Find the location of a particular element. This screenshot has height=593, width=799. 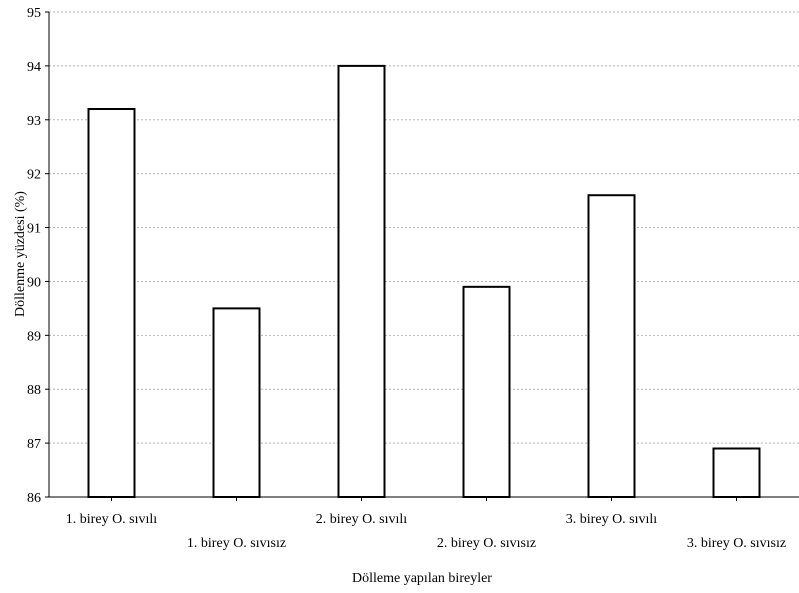

y-tick-label: 95 is located at coordinates (34, 13).